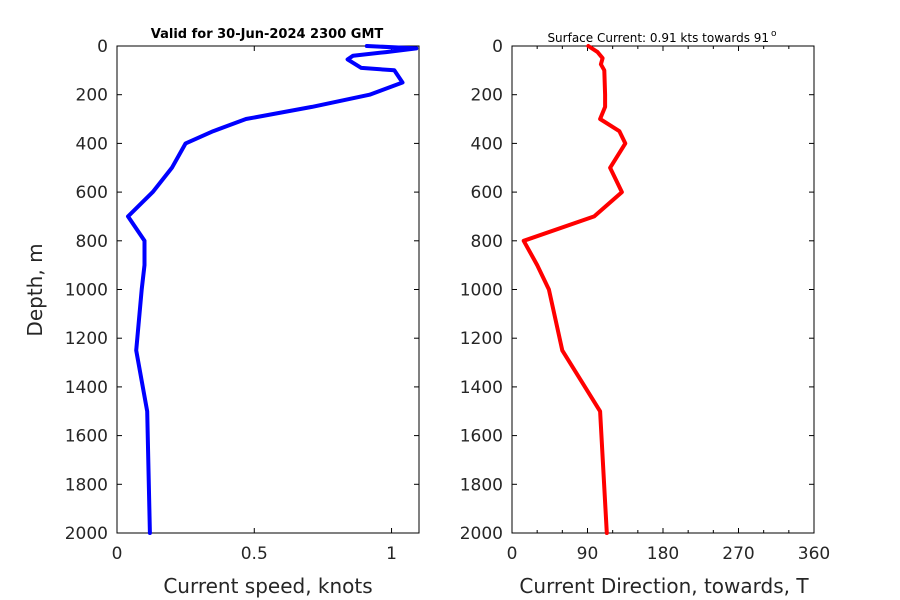 This screenshot has width=900, height=600. I want to click on speed-x-tick-label: 1, so click(391, 554).